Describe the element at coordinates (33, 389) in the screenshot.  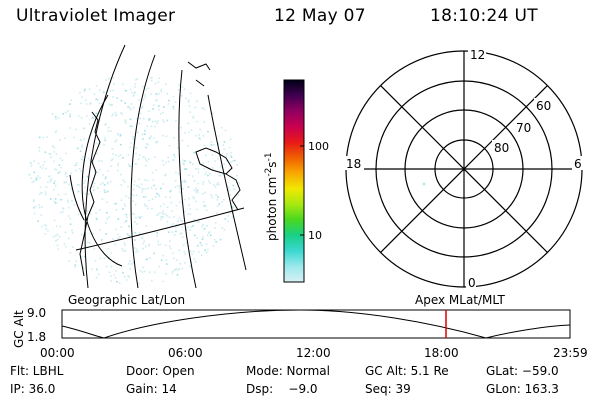
I see `param-ip: IP: 36.0` at that location.